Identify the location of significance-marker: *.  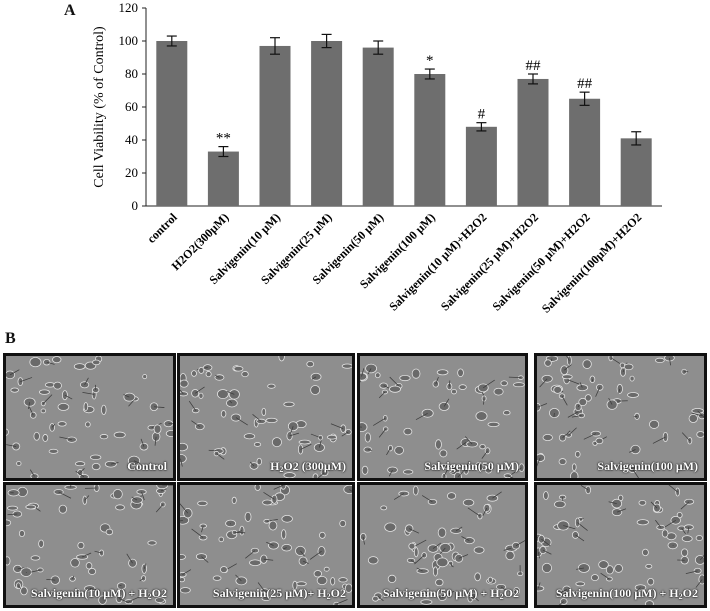
(430, 61).